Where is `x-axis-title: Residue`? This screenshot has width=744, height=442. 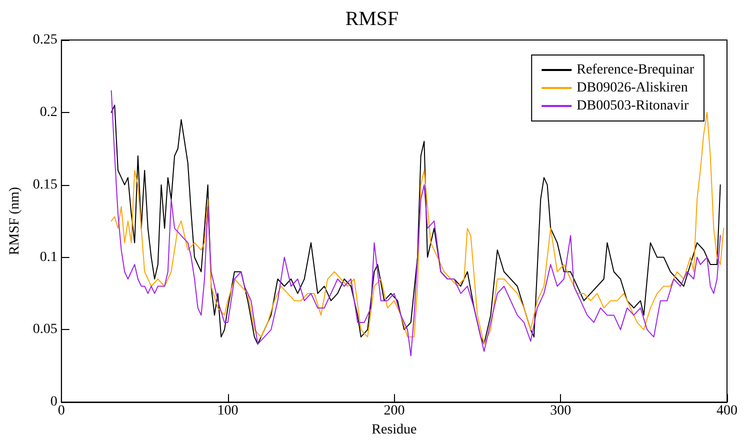 x-axis-title: Residue is located at coordinates (394, 430).